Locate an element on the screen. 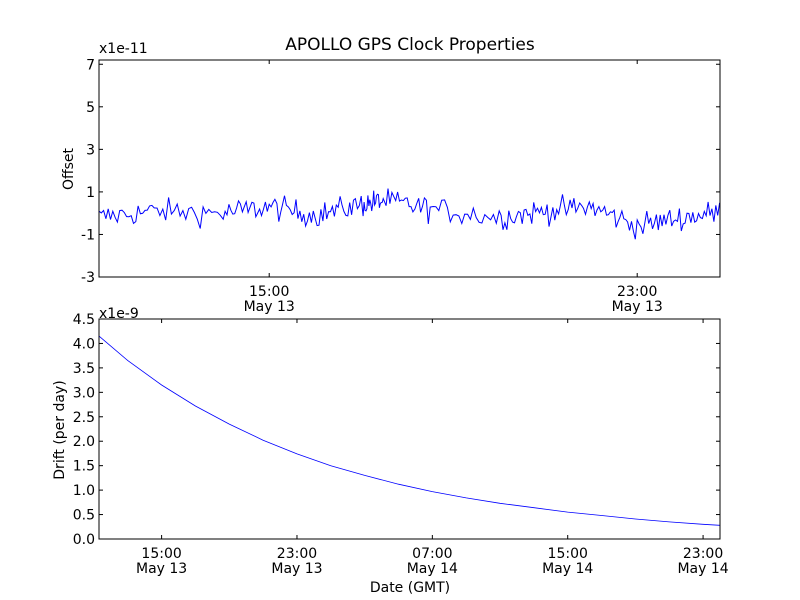 The width and height of the screenshot is (800, 600). drift-scale-label: x1e-9 is located at coordinates (119, 314).